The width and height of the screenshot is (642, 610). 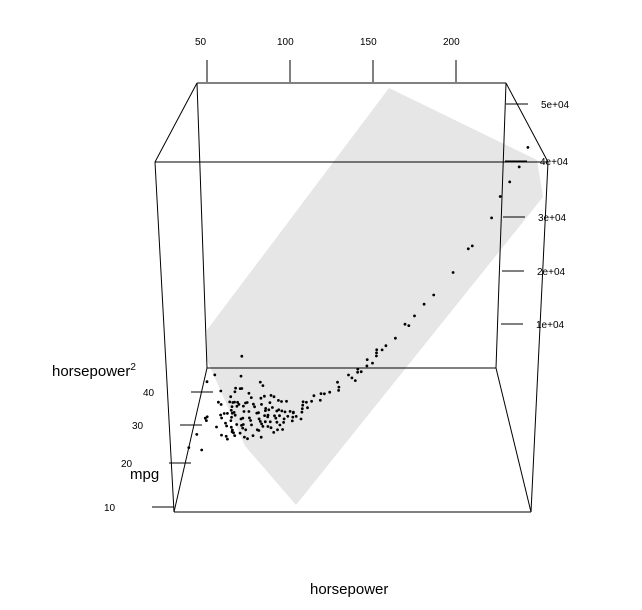 I want to click on horsepower-squared-axis-ticks: 1e+04 2e+04 3e+04 4e+04 5e+04, so click(x=535, y=215).